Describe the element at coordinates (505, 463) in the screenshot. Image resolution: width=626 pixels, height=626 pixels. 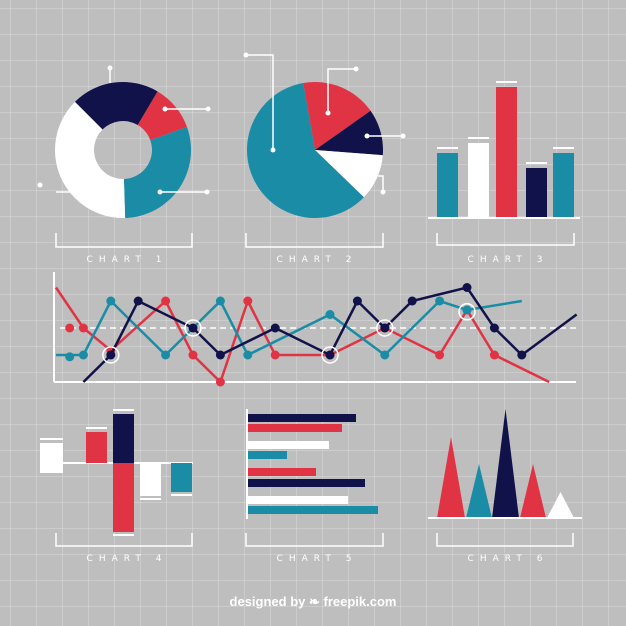
I see `peak-navy` at that location.